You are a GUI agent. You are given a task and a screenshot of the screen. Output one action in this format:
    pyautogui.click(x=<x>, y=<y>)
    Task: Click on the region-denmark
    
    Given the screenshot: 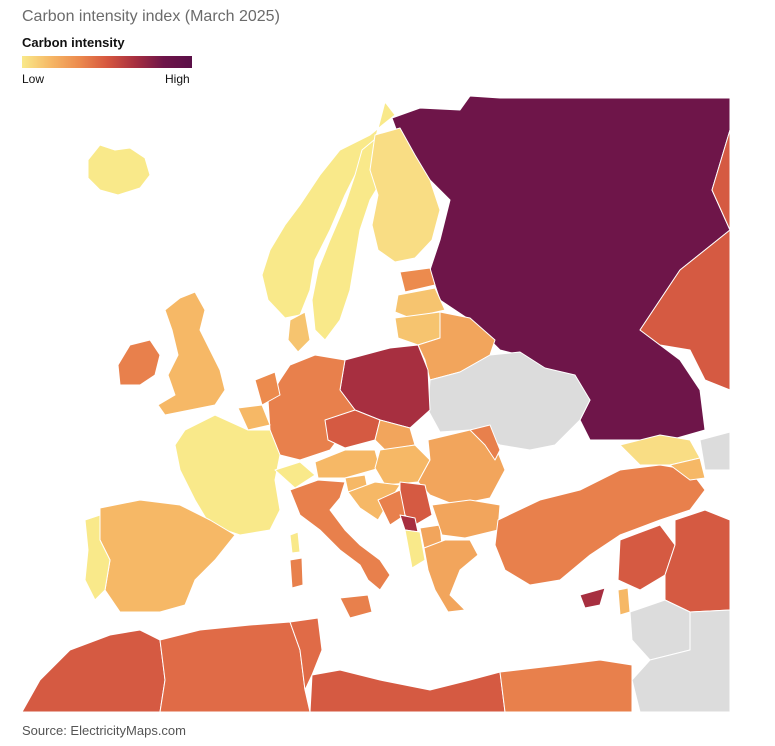 What is the action you would take?
    pyautogui.click(x=299, y=332)
    